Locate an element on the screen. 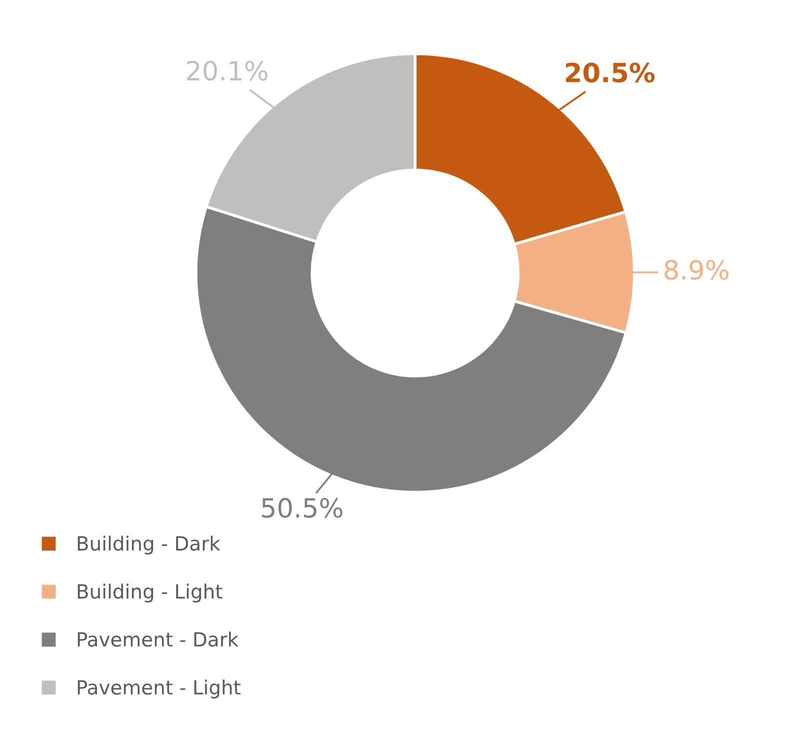  legend-label: Pavement - Light is located at coordinates (159, 689).